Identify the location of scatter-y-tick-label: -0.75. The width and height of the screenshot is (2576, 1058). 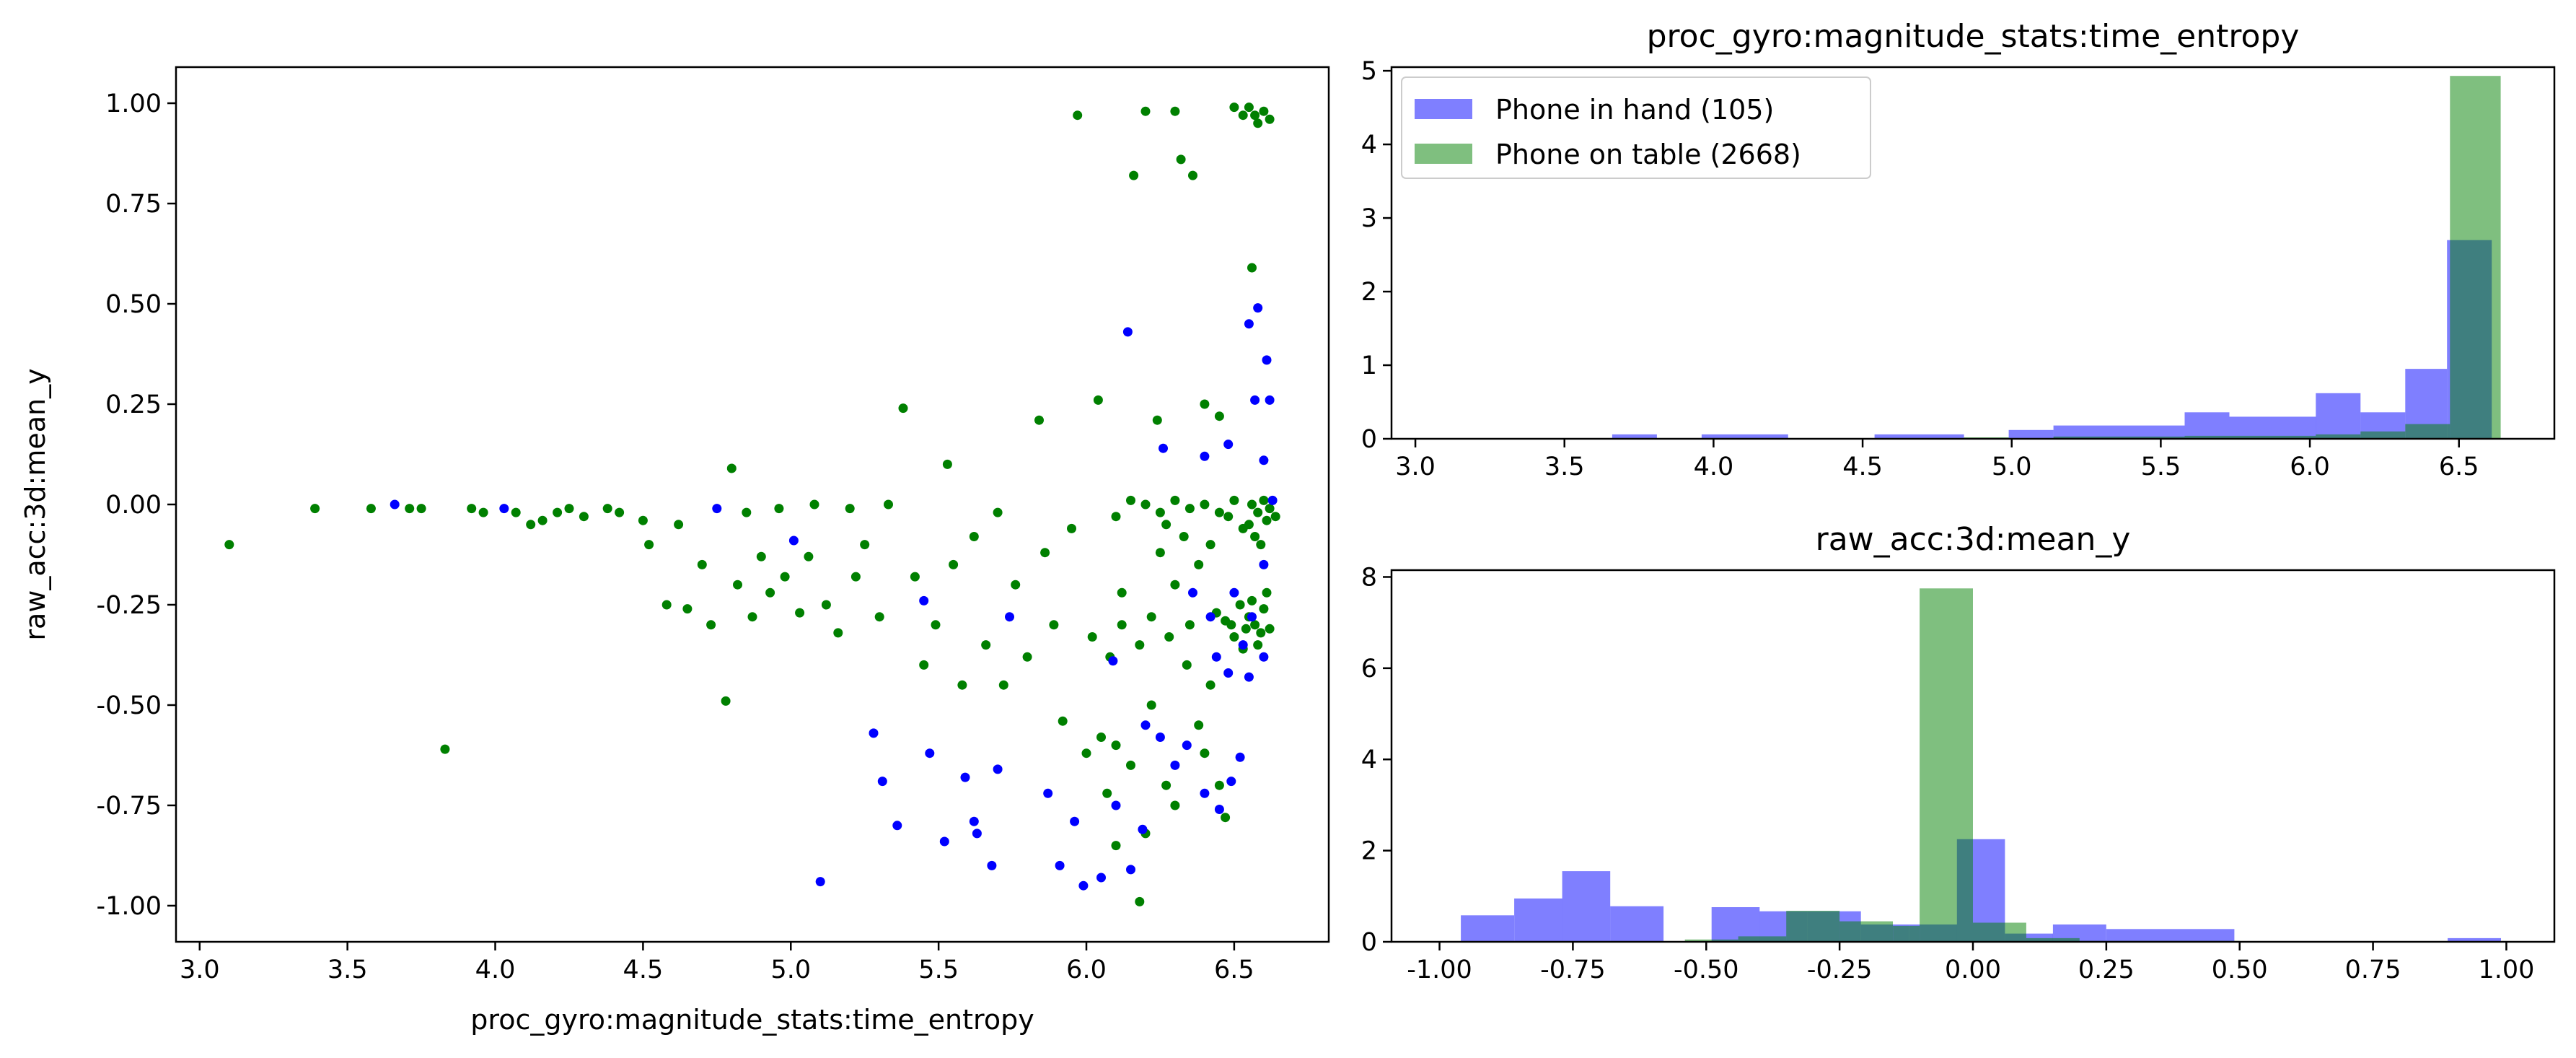
(129, 806).